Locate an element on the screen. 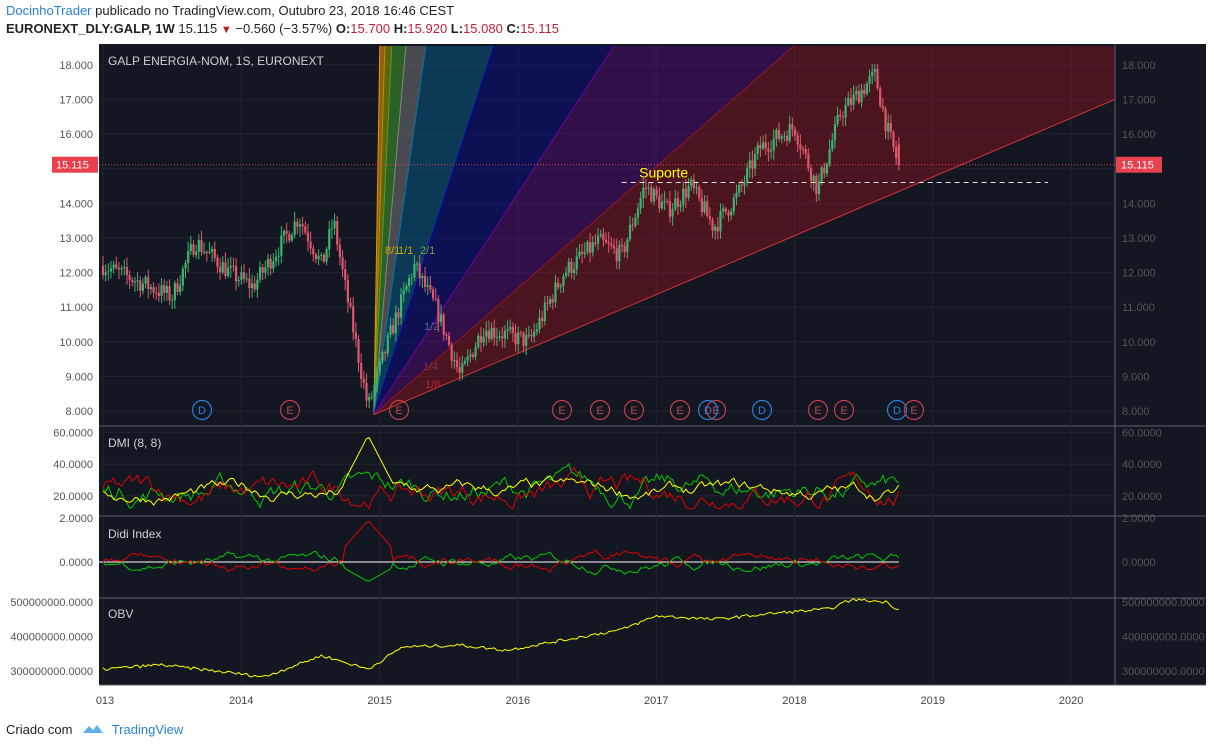 The width and height of the screenshot is (1214, 748). down-arrow-icon: ▼ is located at coordinates (226, 30).